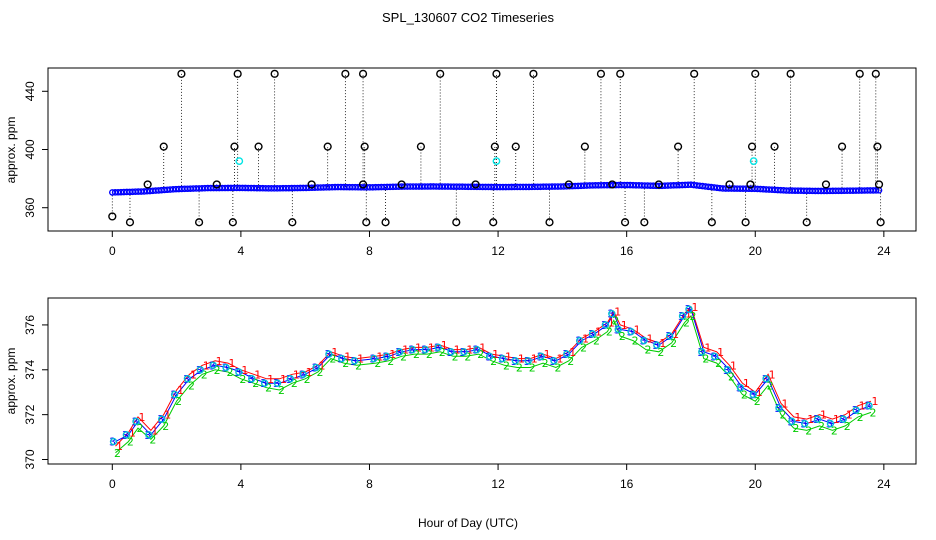 The height and width of the screenshot is (540, 936). I want to click on bottom-y-axis: 370 372 374 376, so click(36, 392).